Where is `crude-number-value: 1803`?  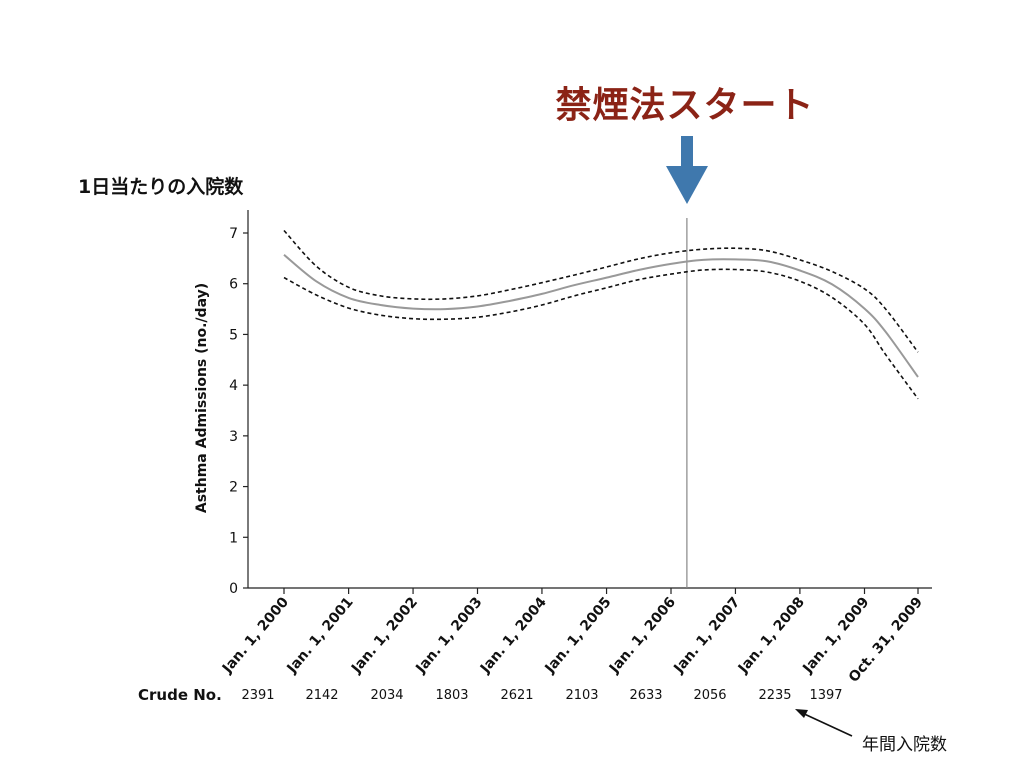 crude-number-value: 1803 is located at coordinates (452, 695).